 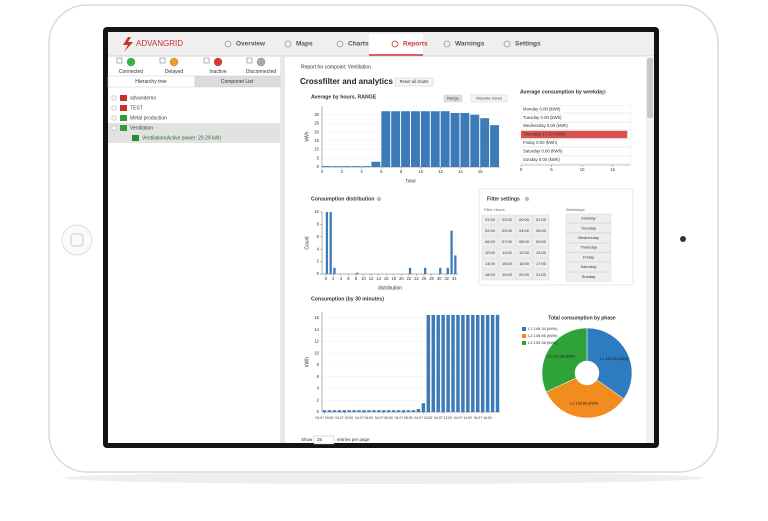 What do you see at coordinates (401, 171) in the screenshot?
I see `x-tick-label: 8` at bounding box center [401, 171].